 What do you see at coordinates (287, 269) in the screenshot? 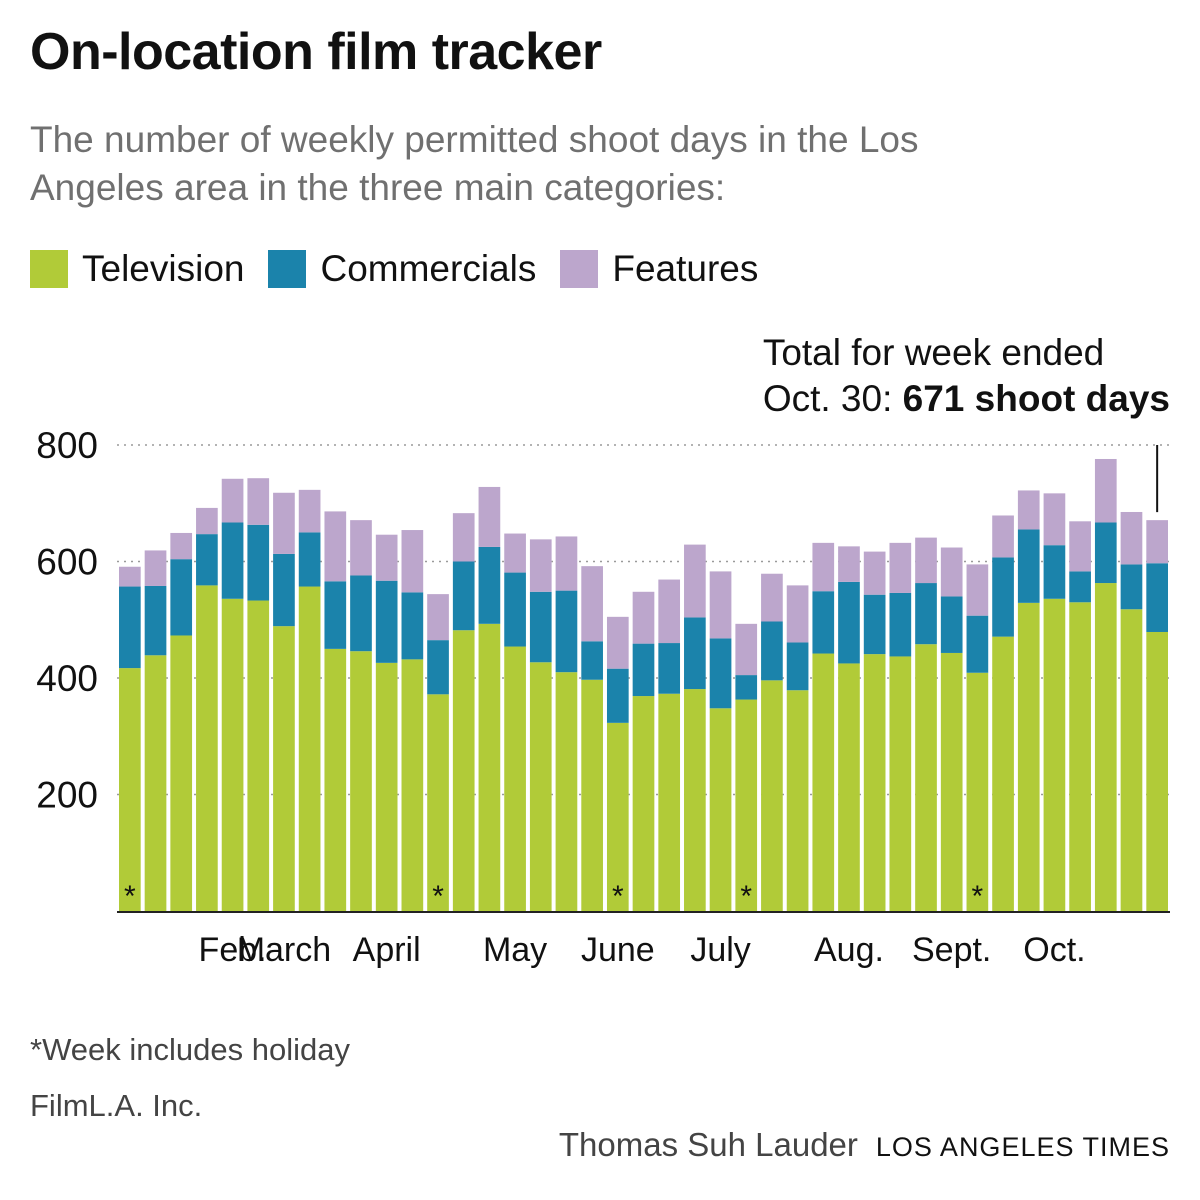
I see `legend-swatch-commercials` at bounding box center [287, 269].